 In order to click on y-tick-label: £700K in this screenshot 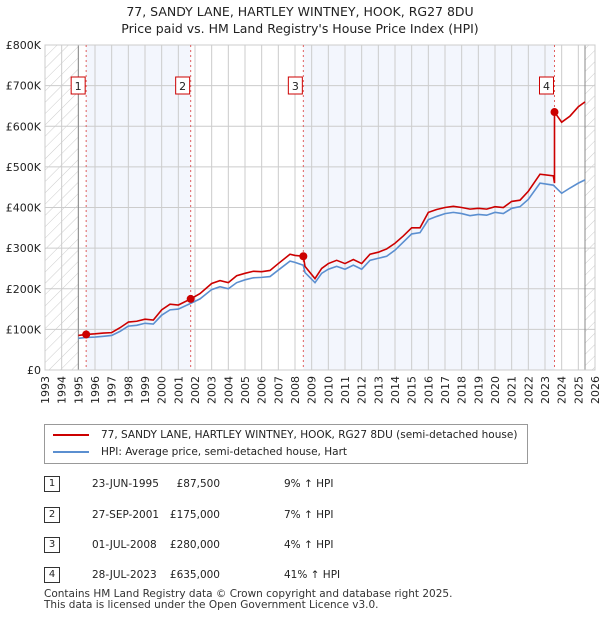, I will do `click(24, 86)`.